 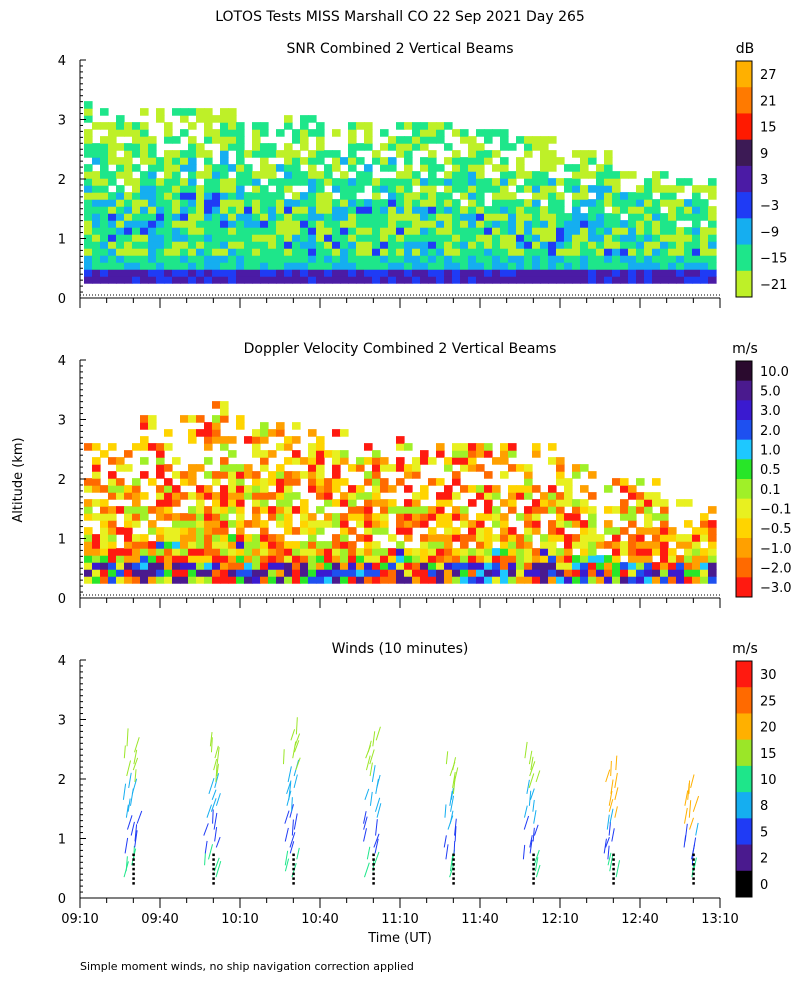 I want to click on colorbar-swatch, so click(x=744, y=884).